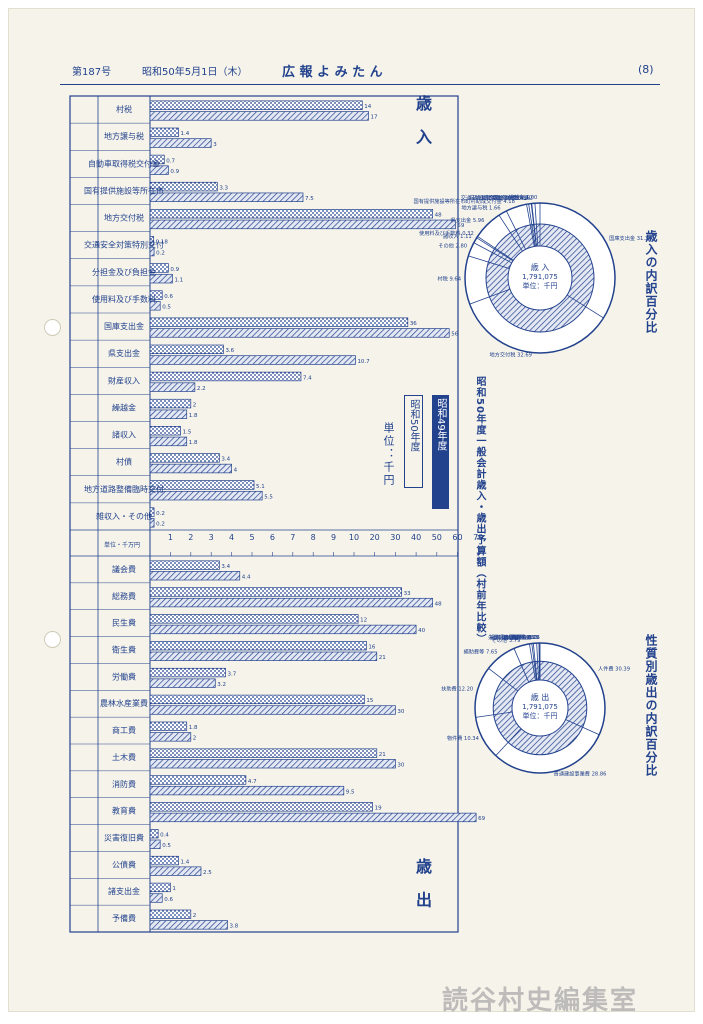  I want to click on revenue-category-label: 諸収入, so click(124, 435).